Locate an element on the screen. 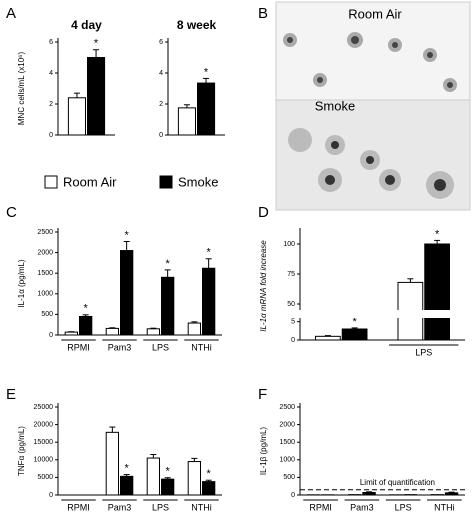 The height and width of the screenshot is (514, 474). y-tick-label: 20000 is located at coordinates (44, 424).